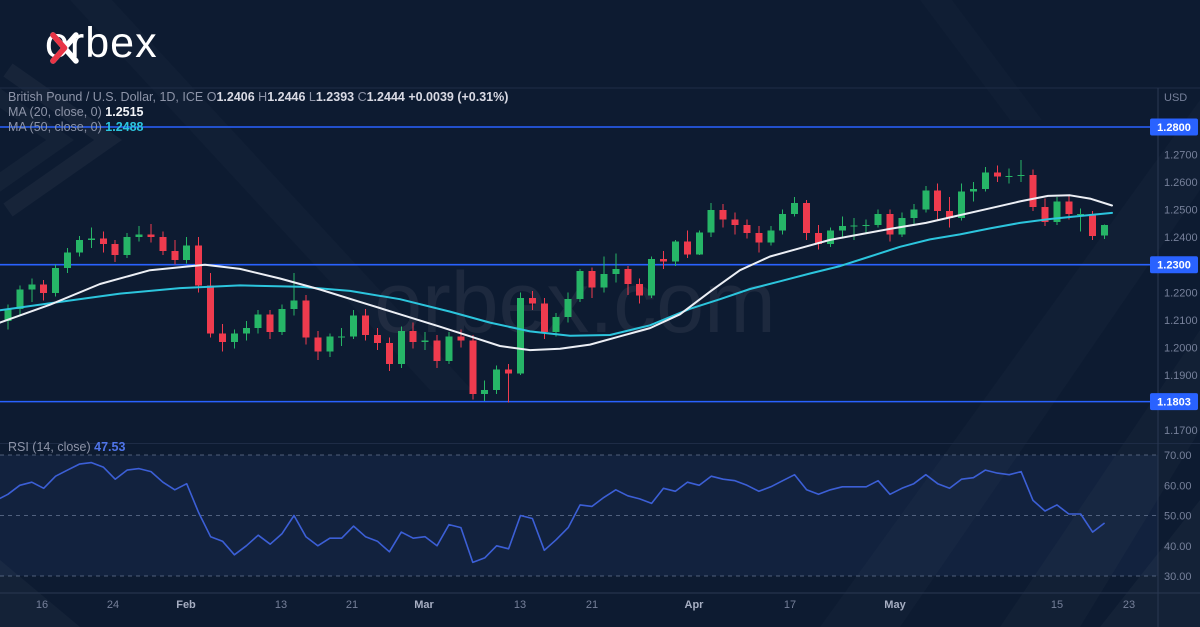  Describe the element at coordinates (232, 97) in the screenshot. I see `ohlc-item: O1.2406` at that location.